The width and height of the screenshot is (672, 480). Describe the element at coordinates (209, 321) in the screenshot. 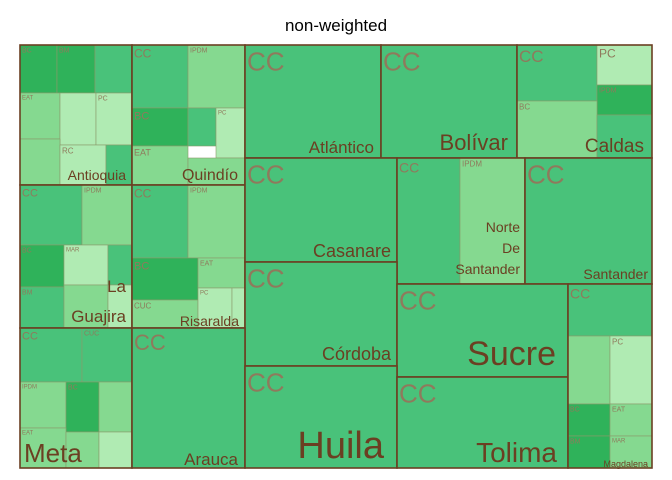

I see `group-label: Risaralda` at that location.